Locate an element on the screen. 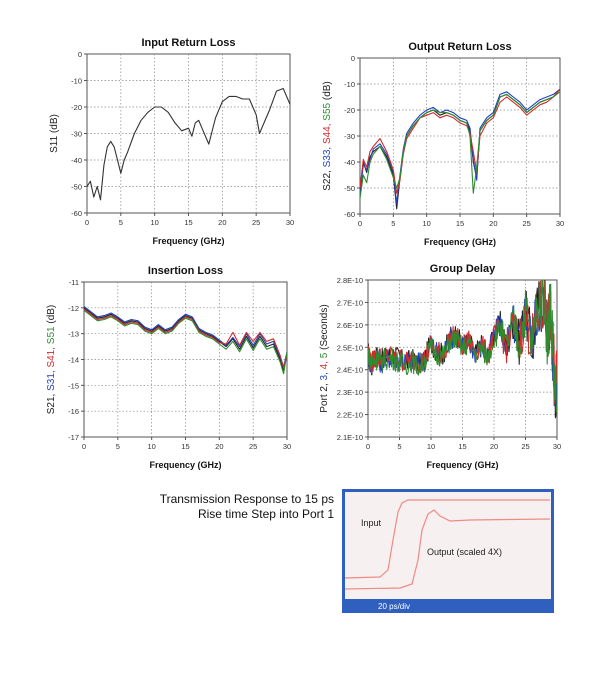 This screenshot has height=680, width=600. y-axis-label: S22, S33, S44, S55 (dB) is located at coordinates (327, 136).